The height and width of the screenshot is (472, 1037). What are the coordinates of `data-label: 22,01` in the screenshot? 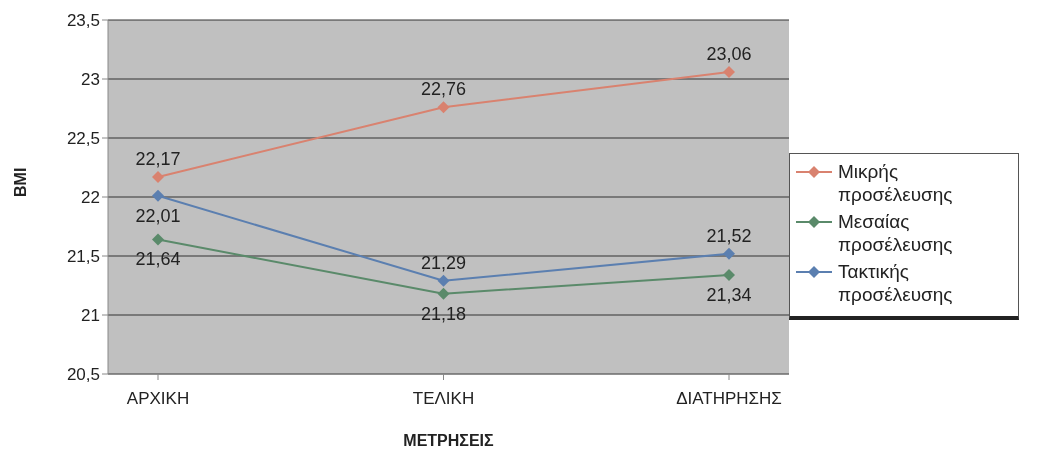 It's located at (158, 215).